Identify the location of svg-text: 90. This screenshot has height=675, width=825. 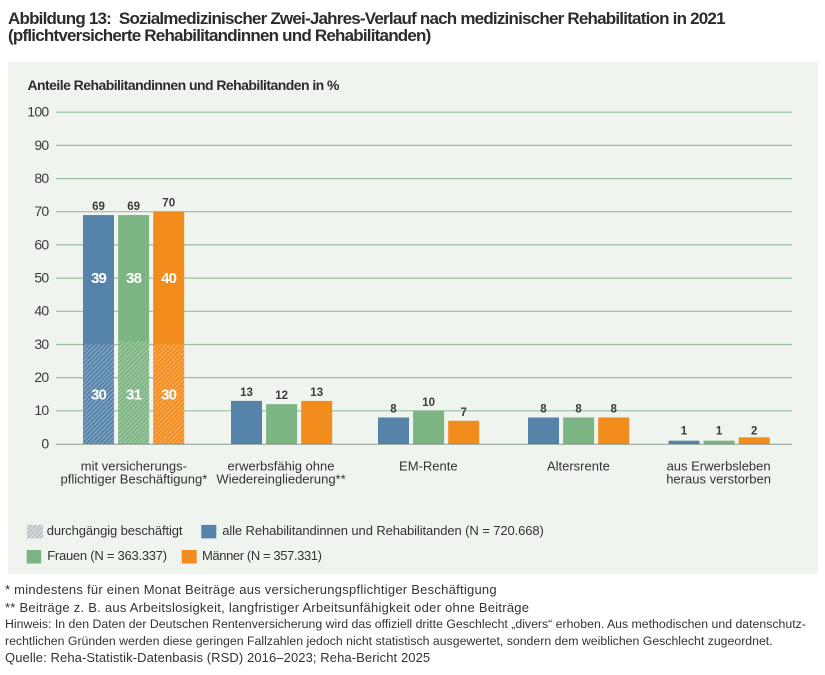
(41, 145).